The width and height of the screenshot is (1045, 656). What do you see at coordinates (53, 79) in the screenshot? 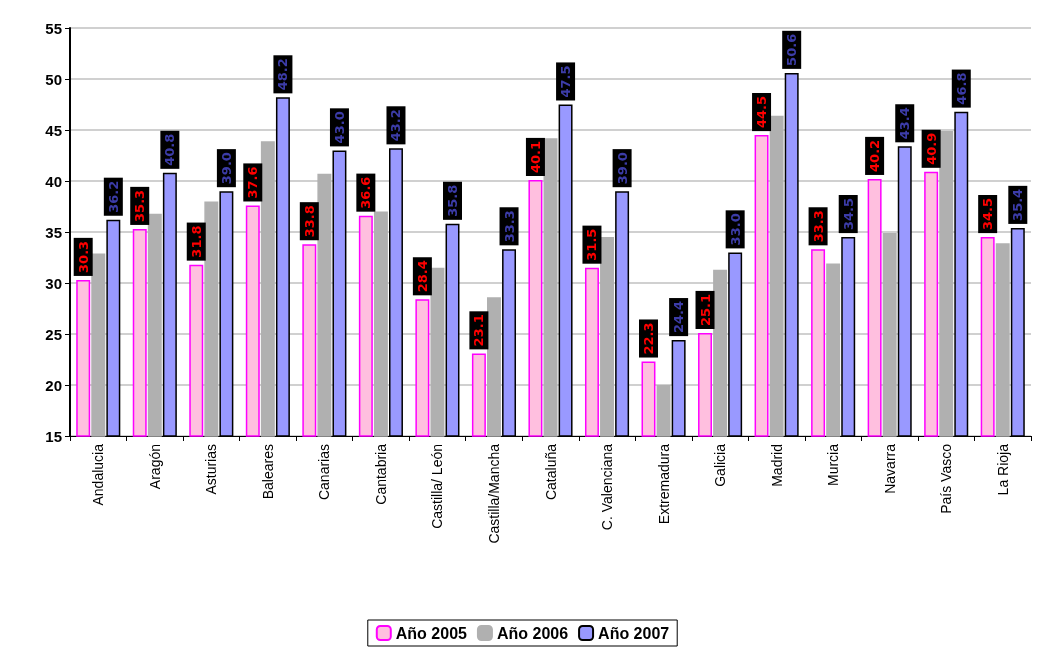
I see `y-tick-label: 50` at bounding box center [53, 79].